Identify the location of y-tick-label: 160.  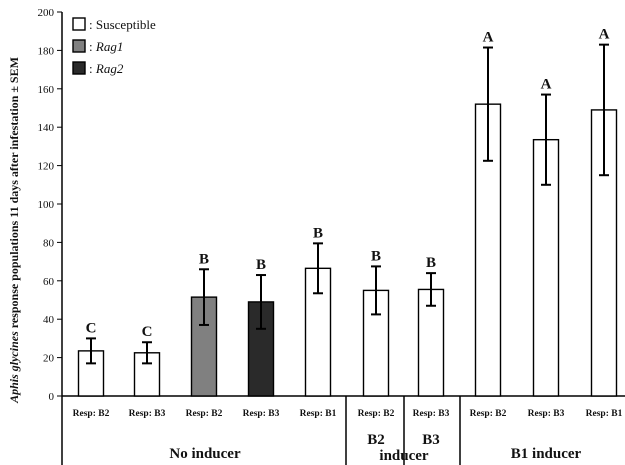
(46, 90).